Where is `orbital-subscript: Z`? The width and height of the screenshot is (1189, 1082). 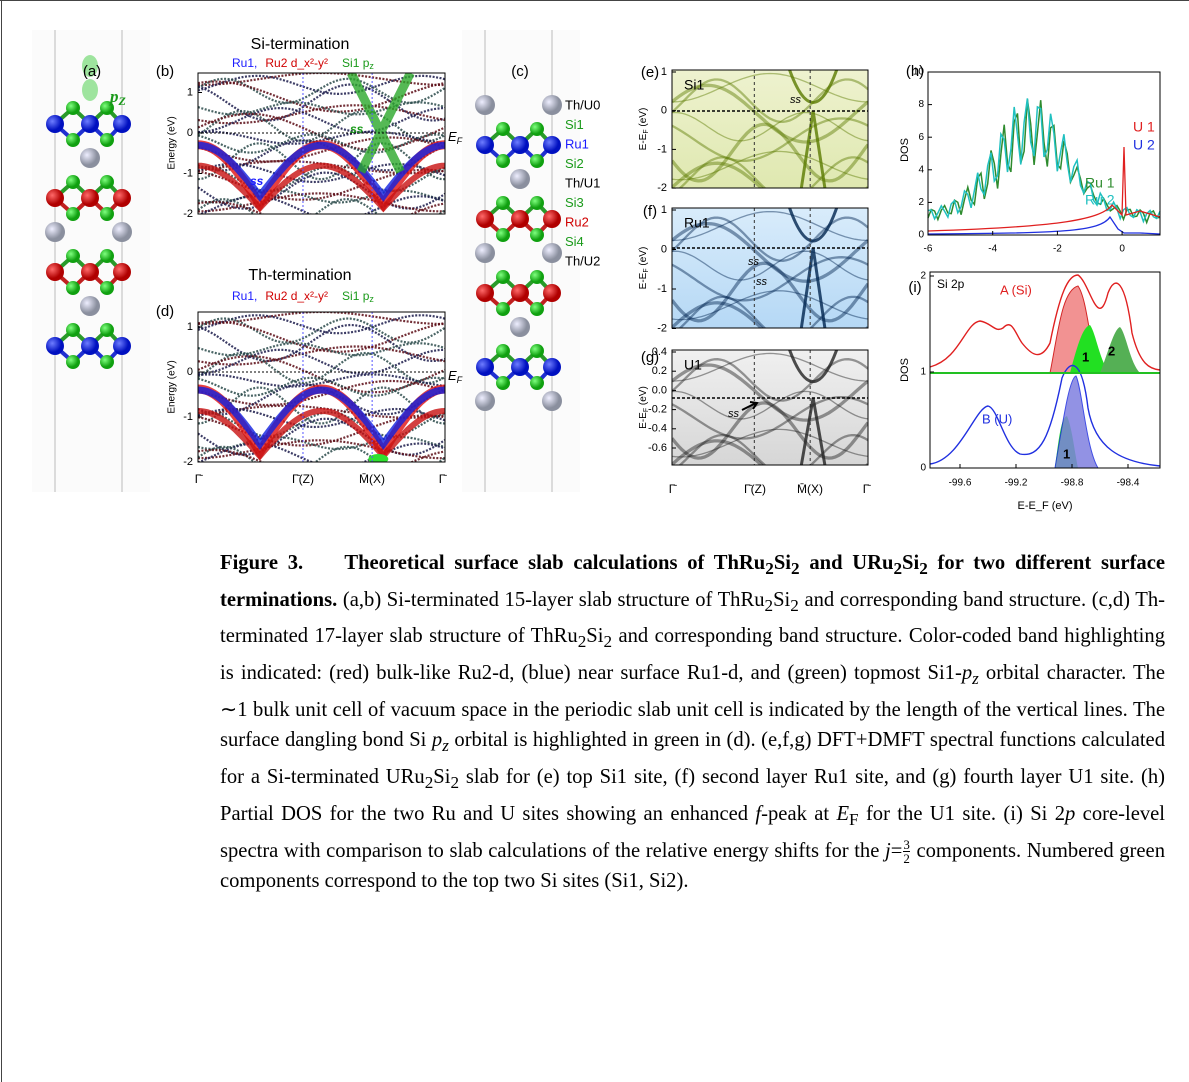 orbital-subscript: Z is located at coordinates (122, 101).